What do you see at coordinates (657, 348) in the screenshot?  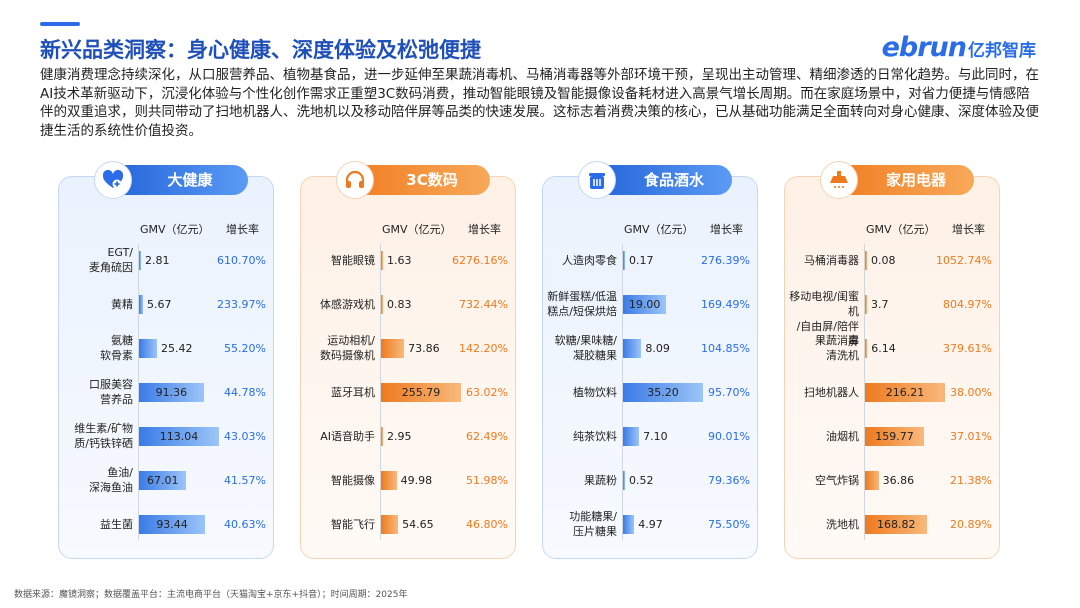 I see `gmv-value-label: 8.09` at bounding box center [657, 348].